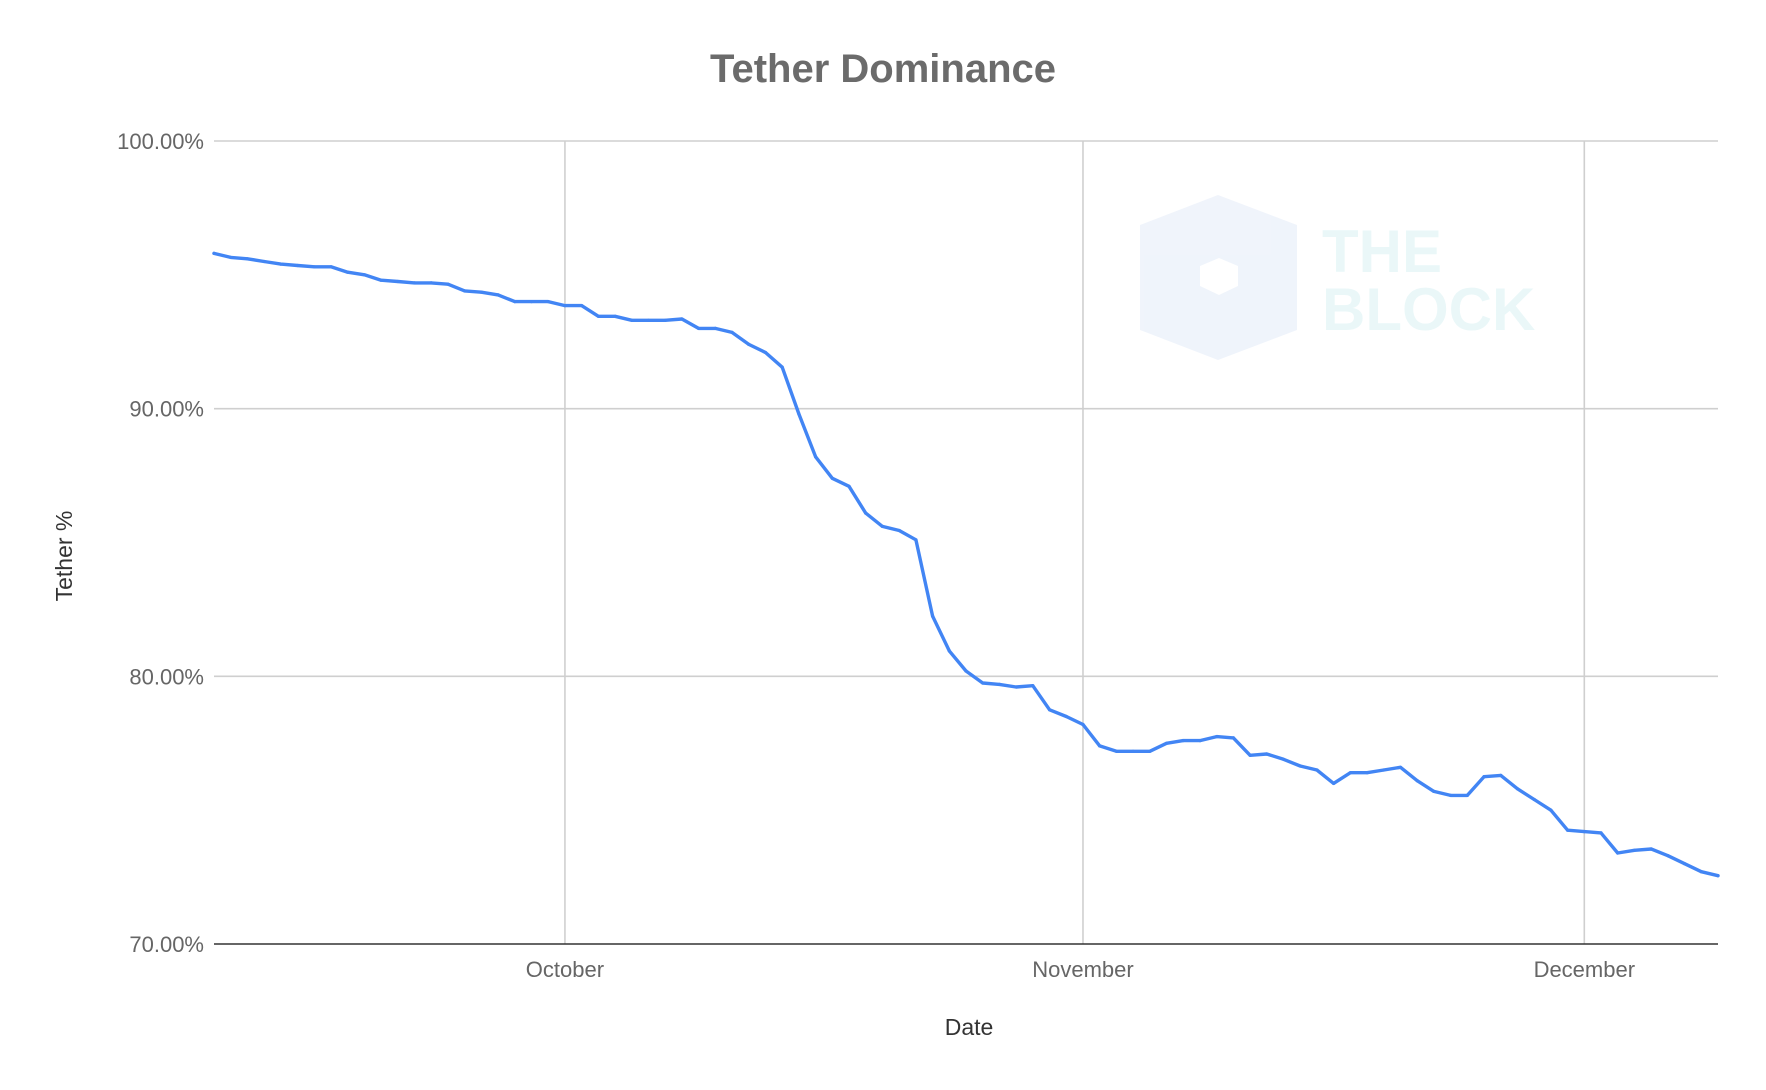 Image resolution: width=1766 pixels, height=1090 pixels. Describe the element at coordinates (166, 944) in the screenshot. I see `y-tick-label: 70.00%` at that location.